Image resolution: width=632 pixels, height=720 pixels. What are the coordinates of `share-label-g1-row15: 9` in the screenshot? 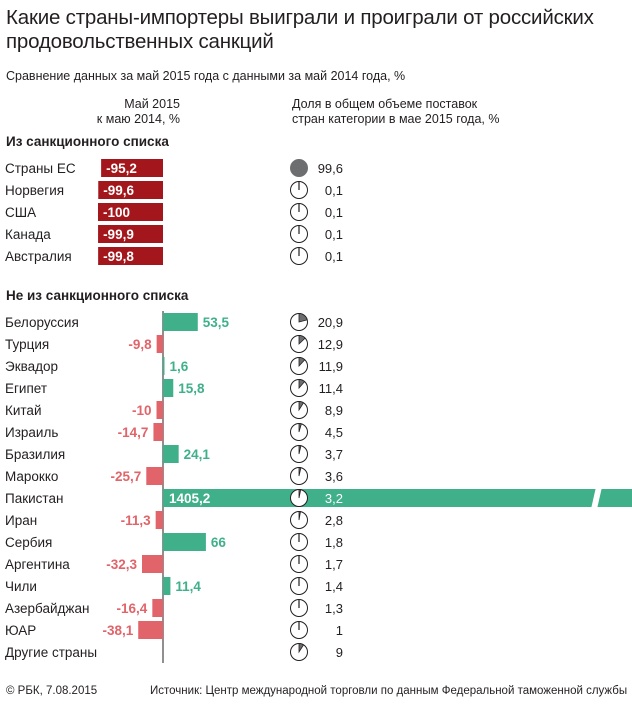 It's located at (339, 652).